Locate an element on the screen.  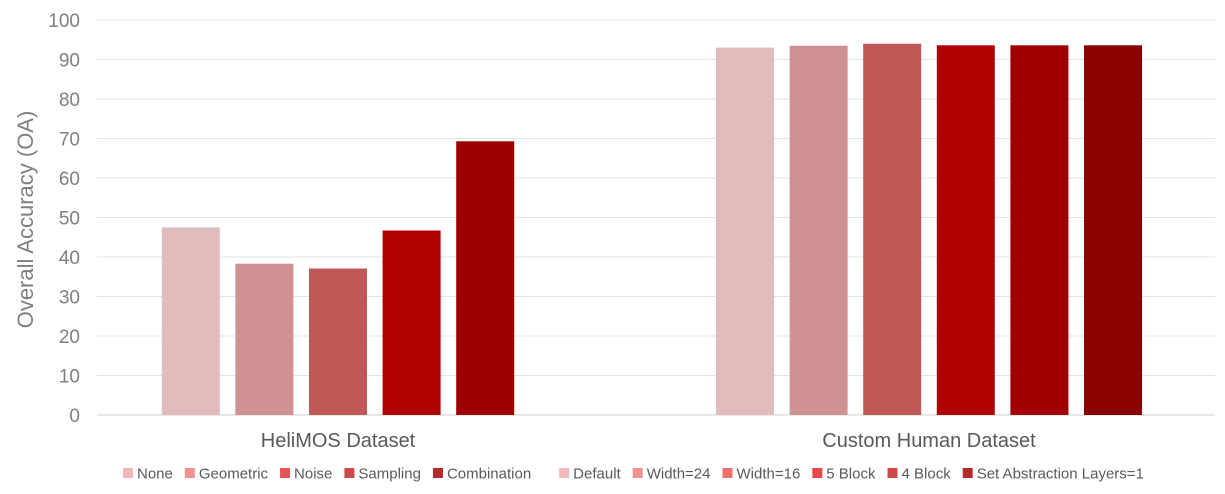
y-tick-label: 40 is located at coordinates (69, 258).